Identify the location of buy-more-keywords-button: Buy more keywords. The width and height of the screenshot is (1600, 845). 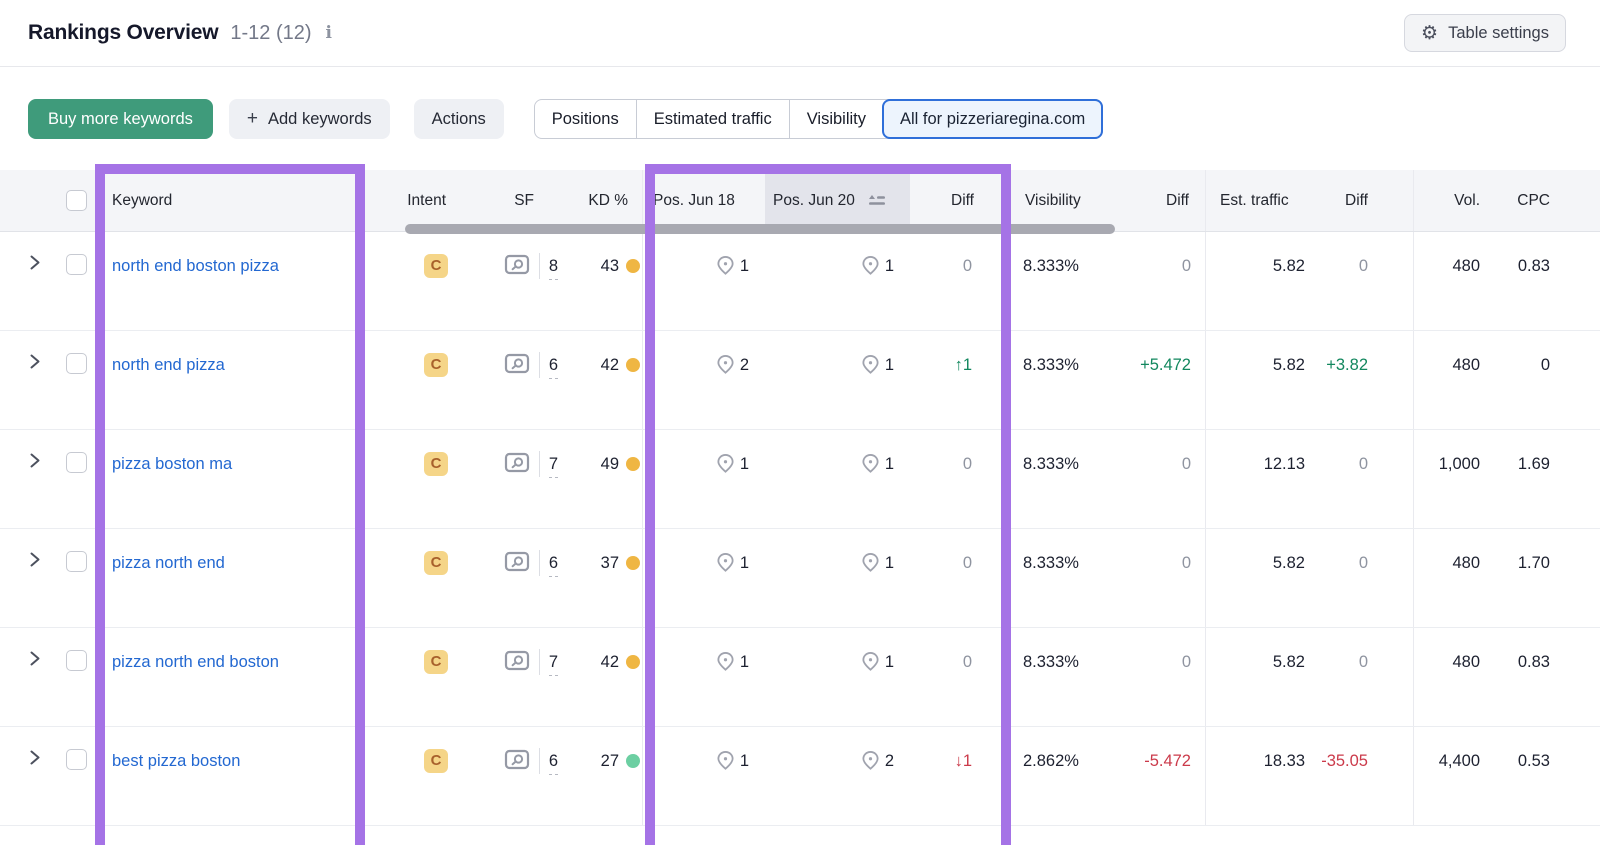
(120, 119).